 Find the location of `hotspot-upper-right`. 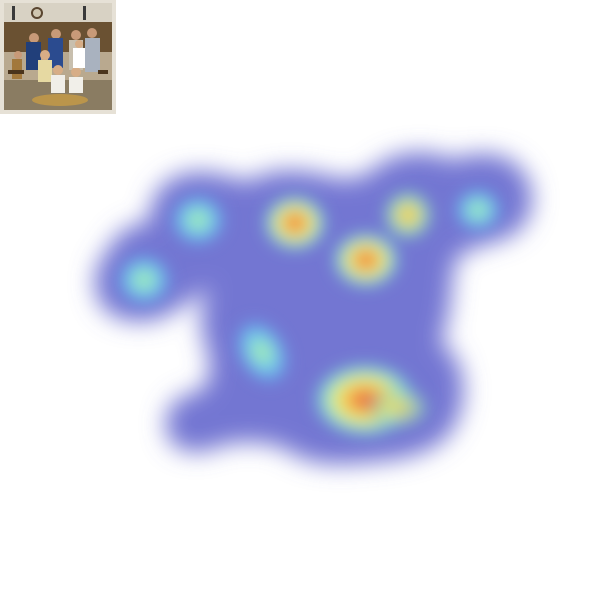

hotspot-upper-right is located at coordinates (408, 215).